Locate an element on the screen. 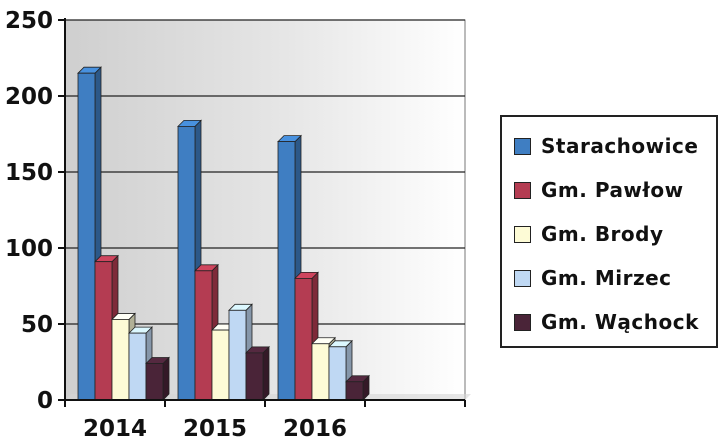  y-tick-label-50: 50 is located at coordinates (37, 325).